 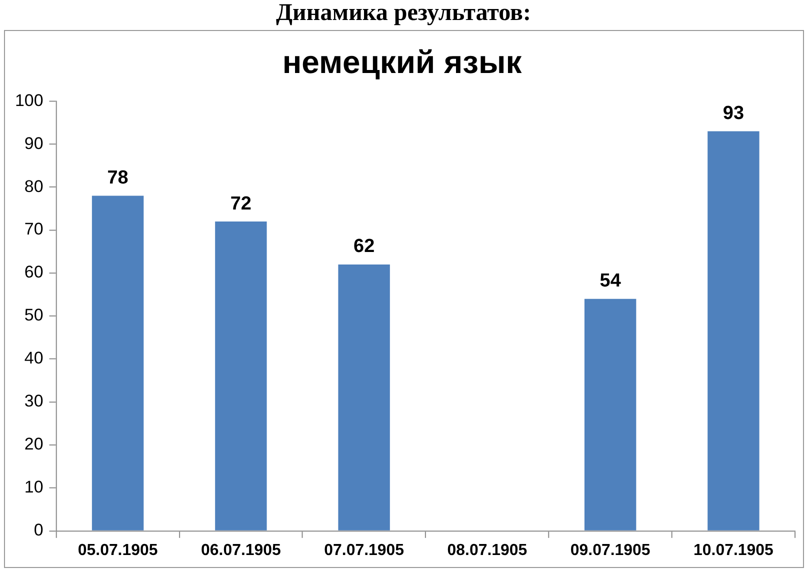 I want to click on x-tick-label: 08.07.1905, so click(x=487, y=550).